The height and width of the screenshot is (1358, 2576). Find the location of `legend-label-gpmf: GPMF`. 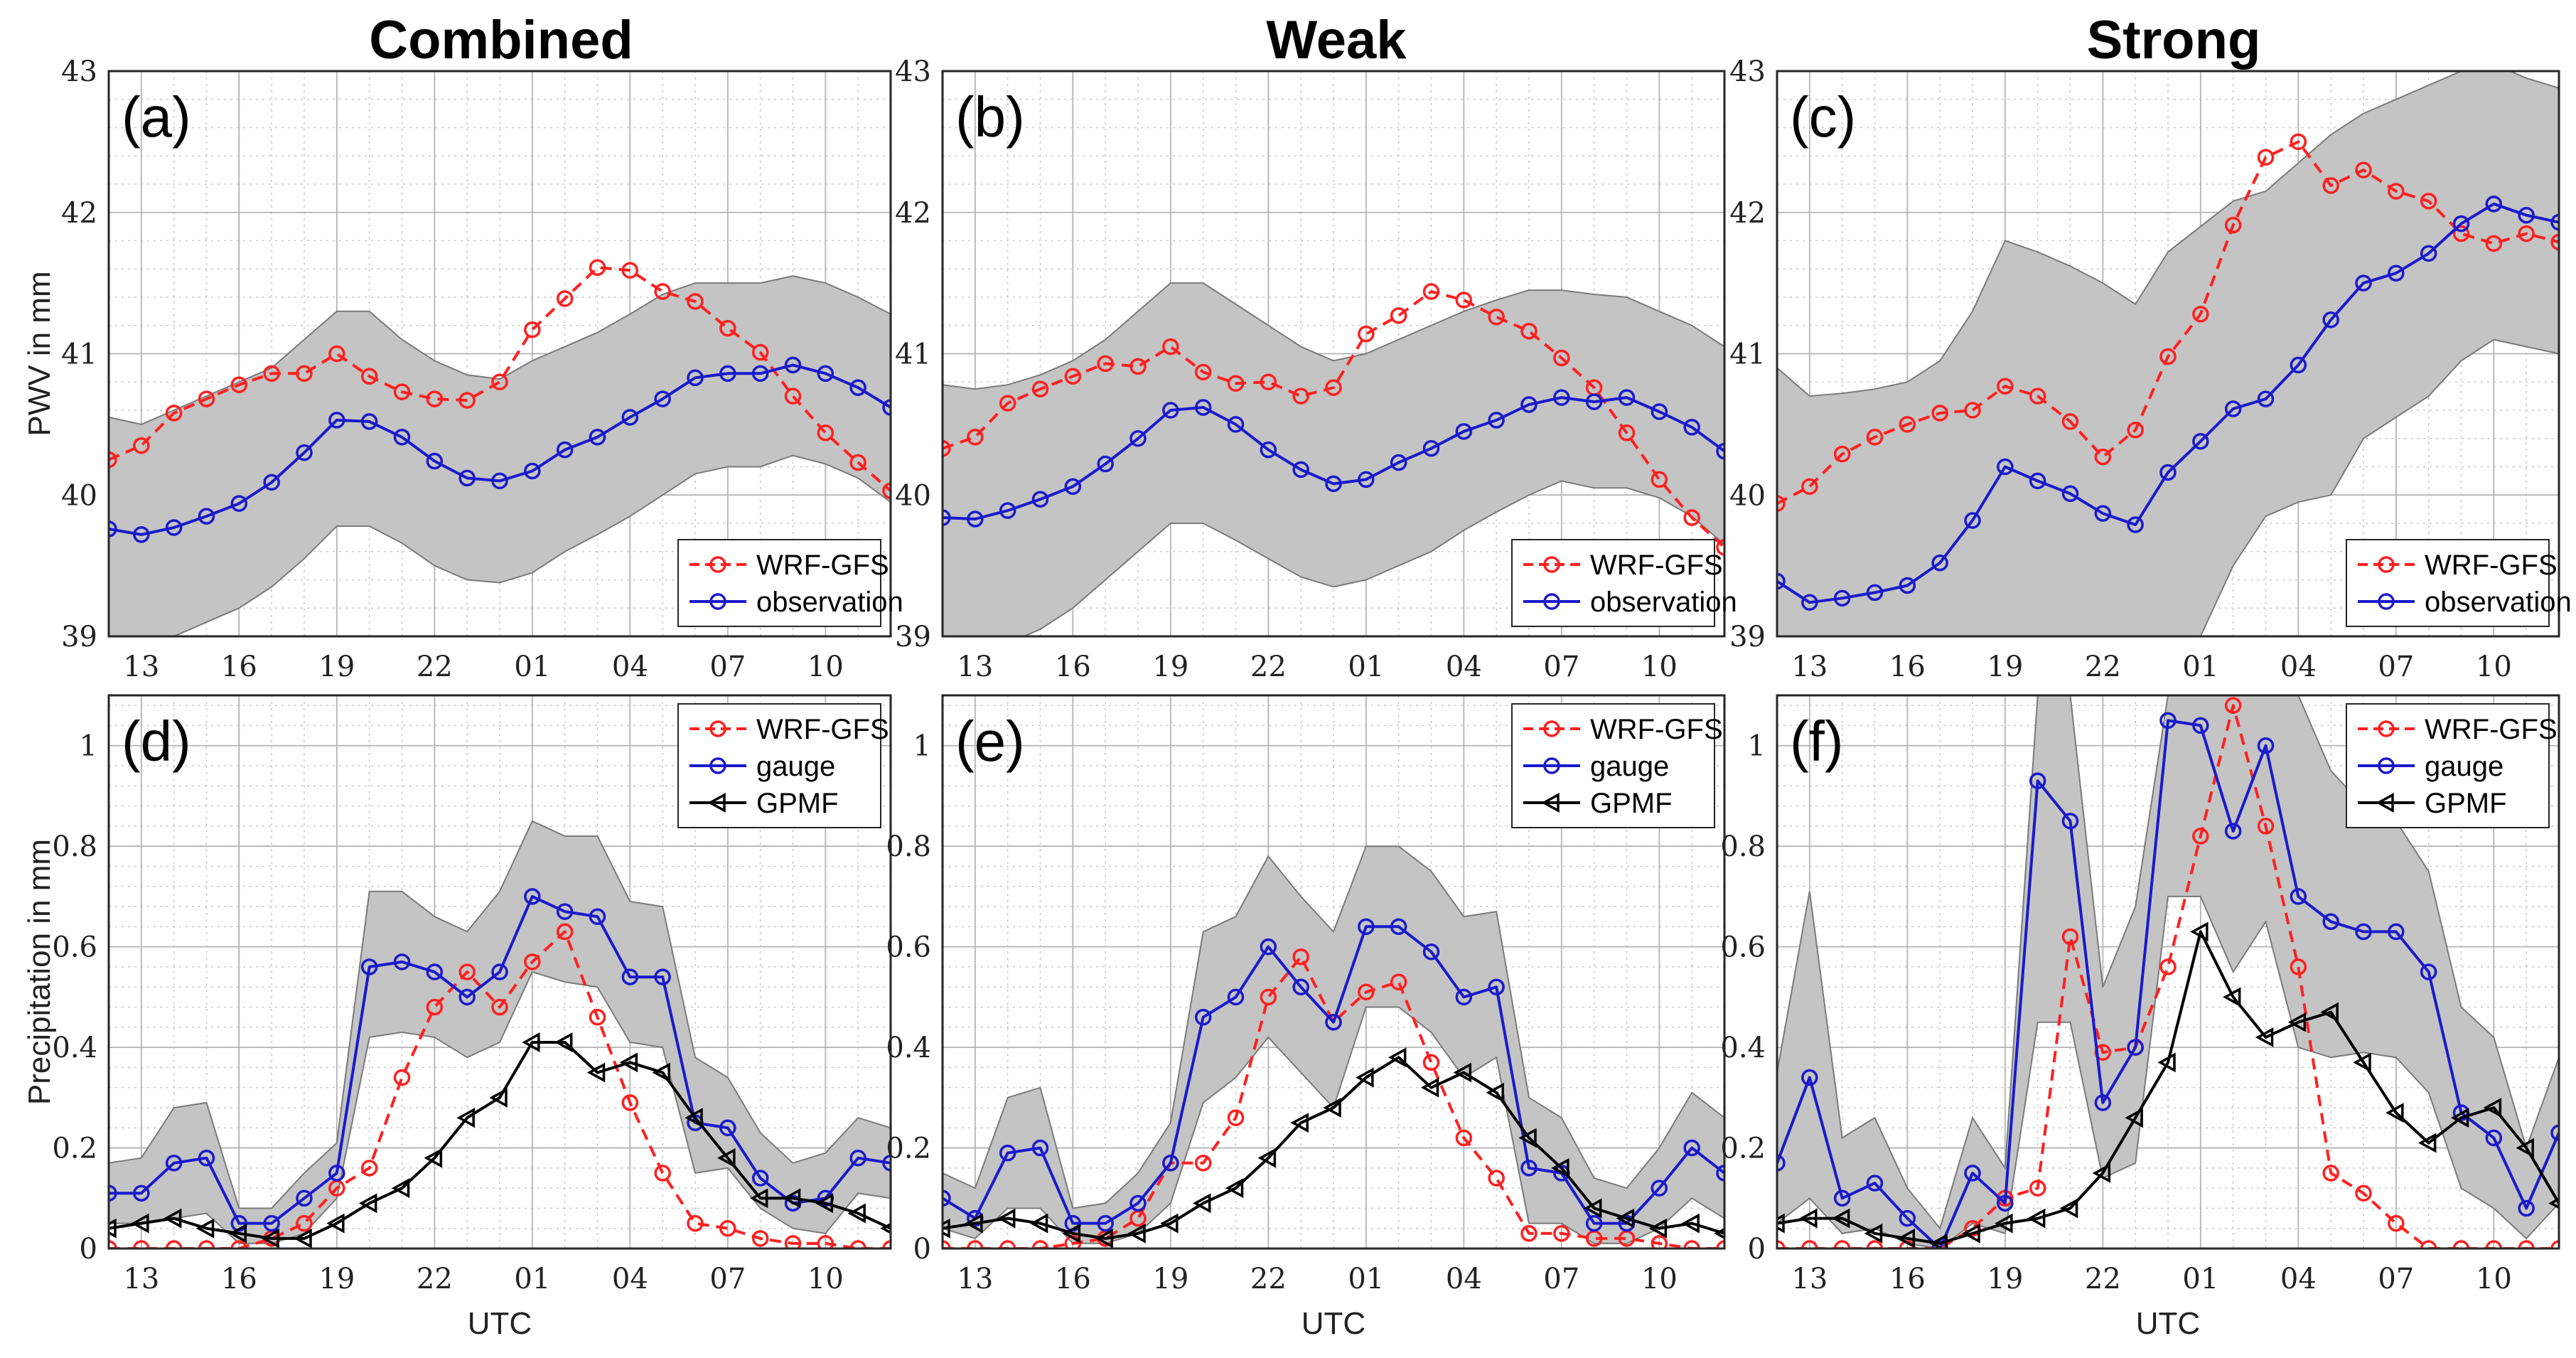

legend-label-gpmf: GPMF is located at coordinates (797, 803).